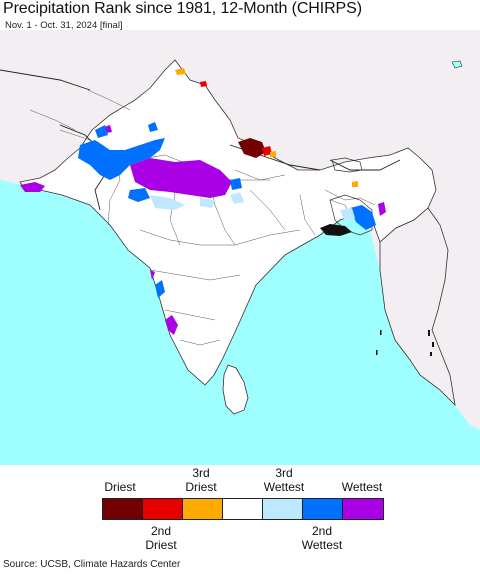  I want to click on precip-driest, so click(252, 148).